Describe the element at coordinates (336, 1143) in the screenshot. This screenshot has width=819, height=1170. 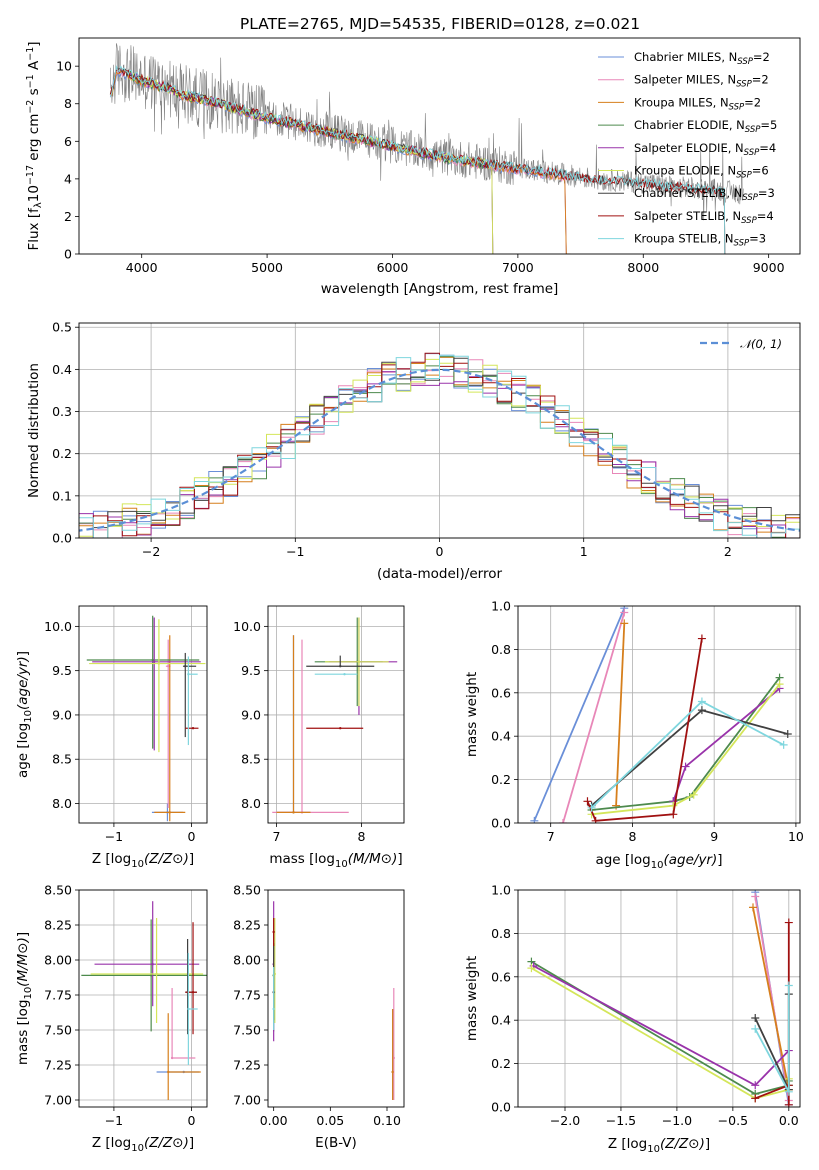
I see `x-axis-label: E(B-V)` at that location.